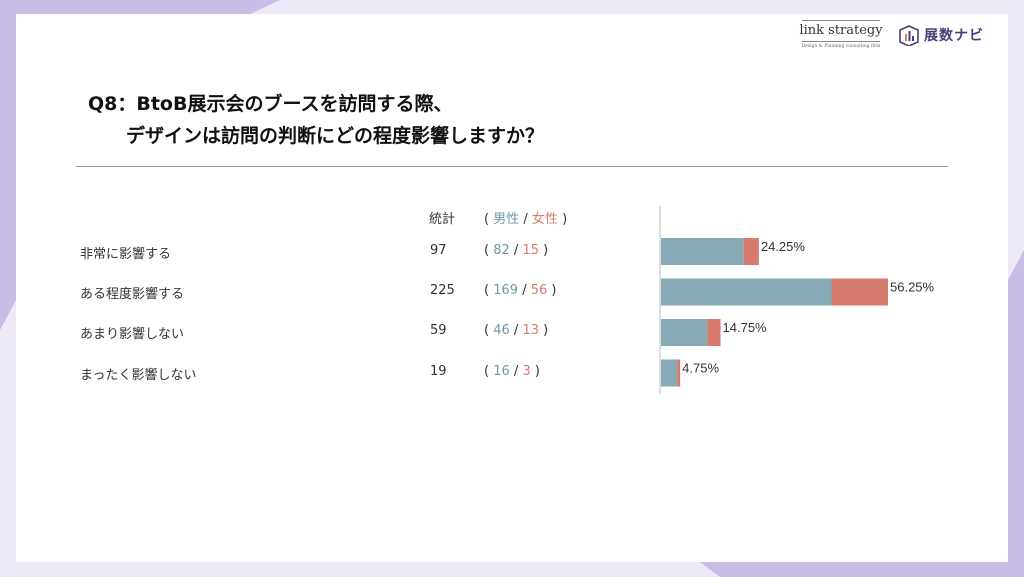 Image resolution: width=1024 pixels, height=577 pixels. What do you see at coordinates (487, 219) in the screenshot?
I see `paren-open: (` at bounding box center [487, 219].